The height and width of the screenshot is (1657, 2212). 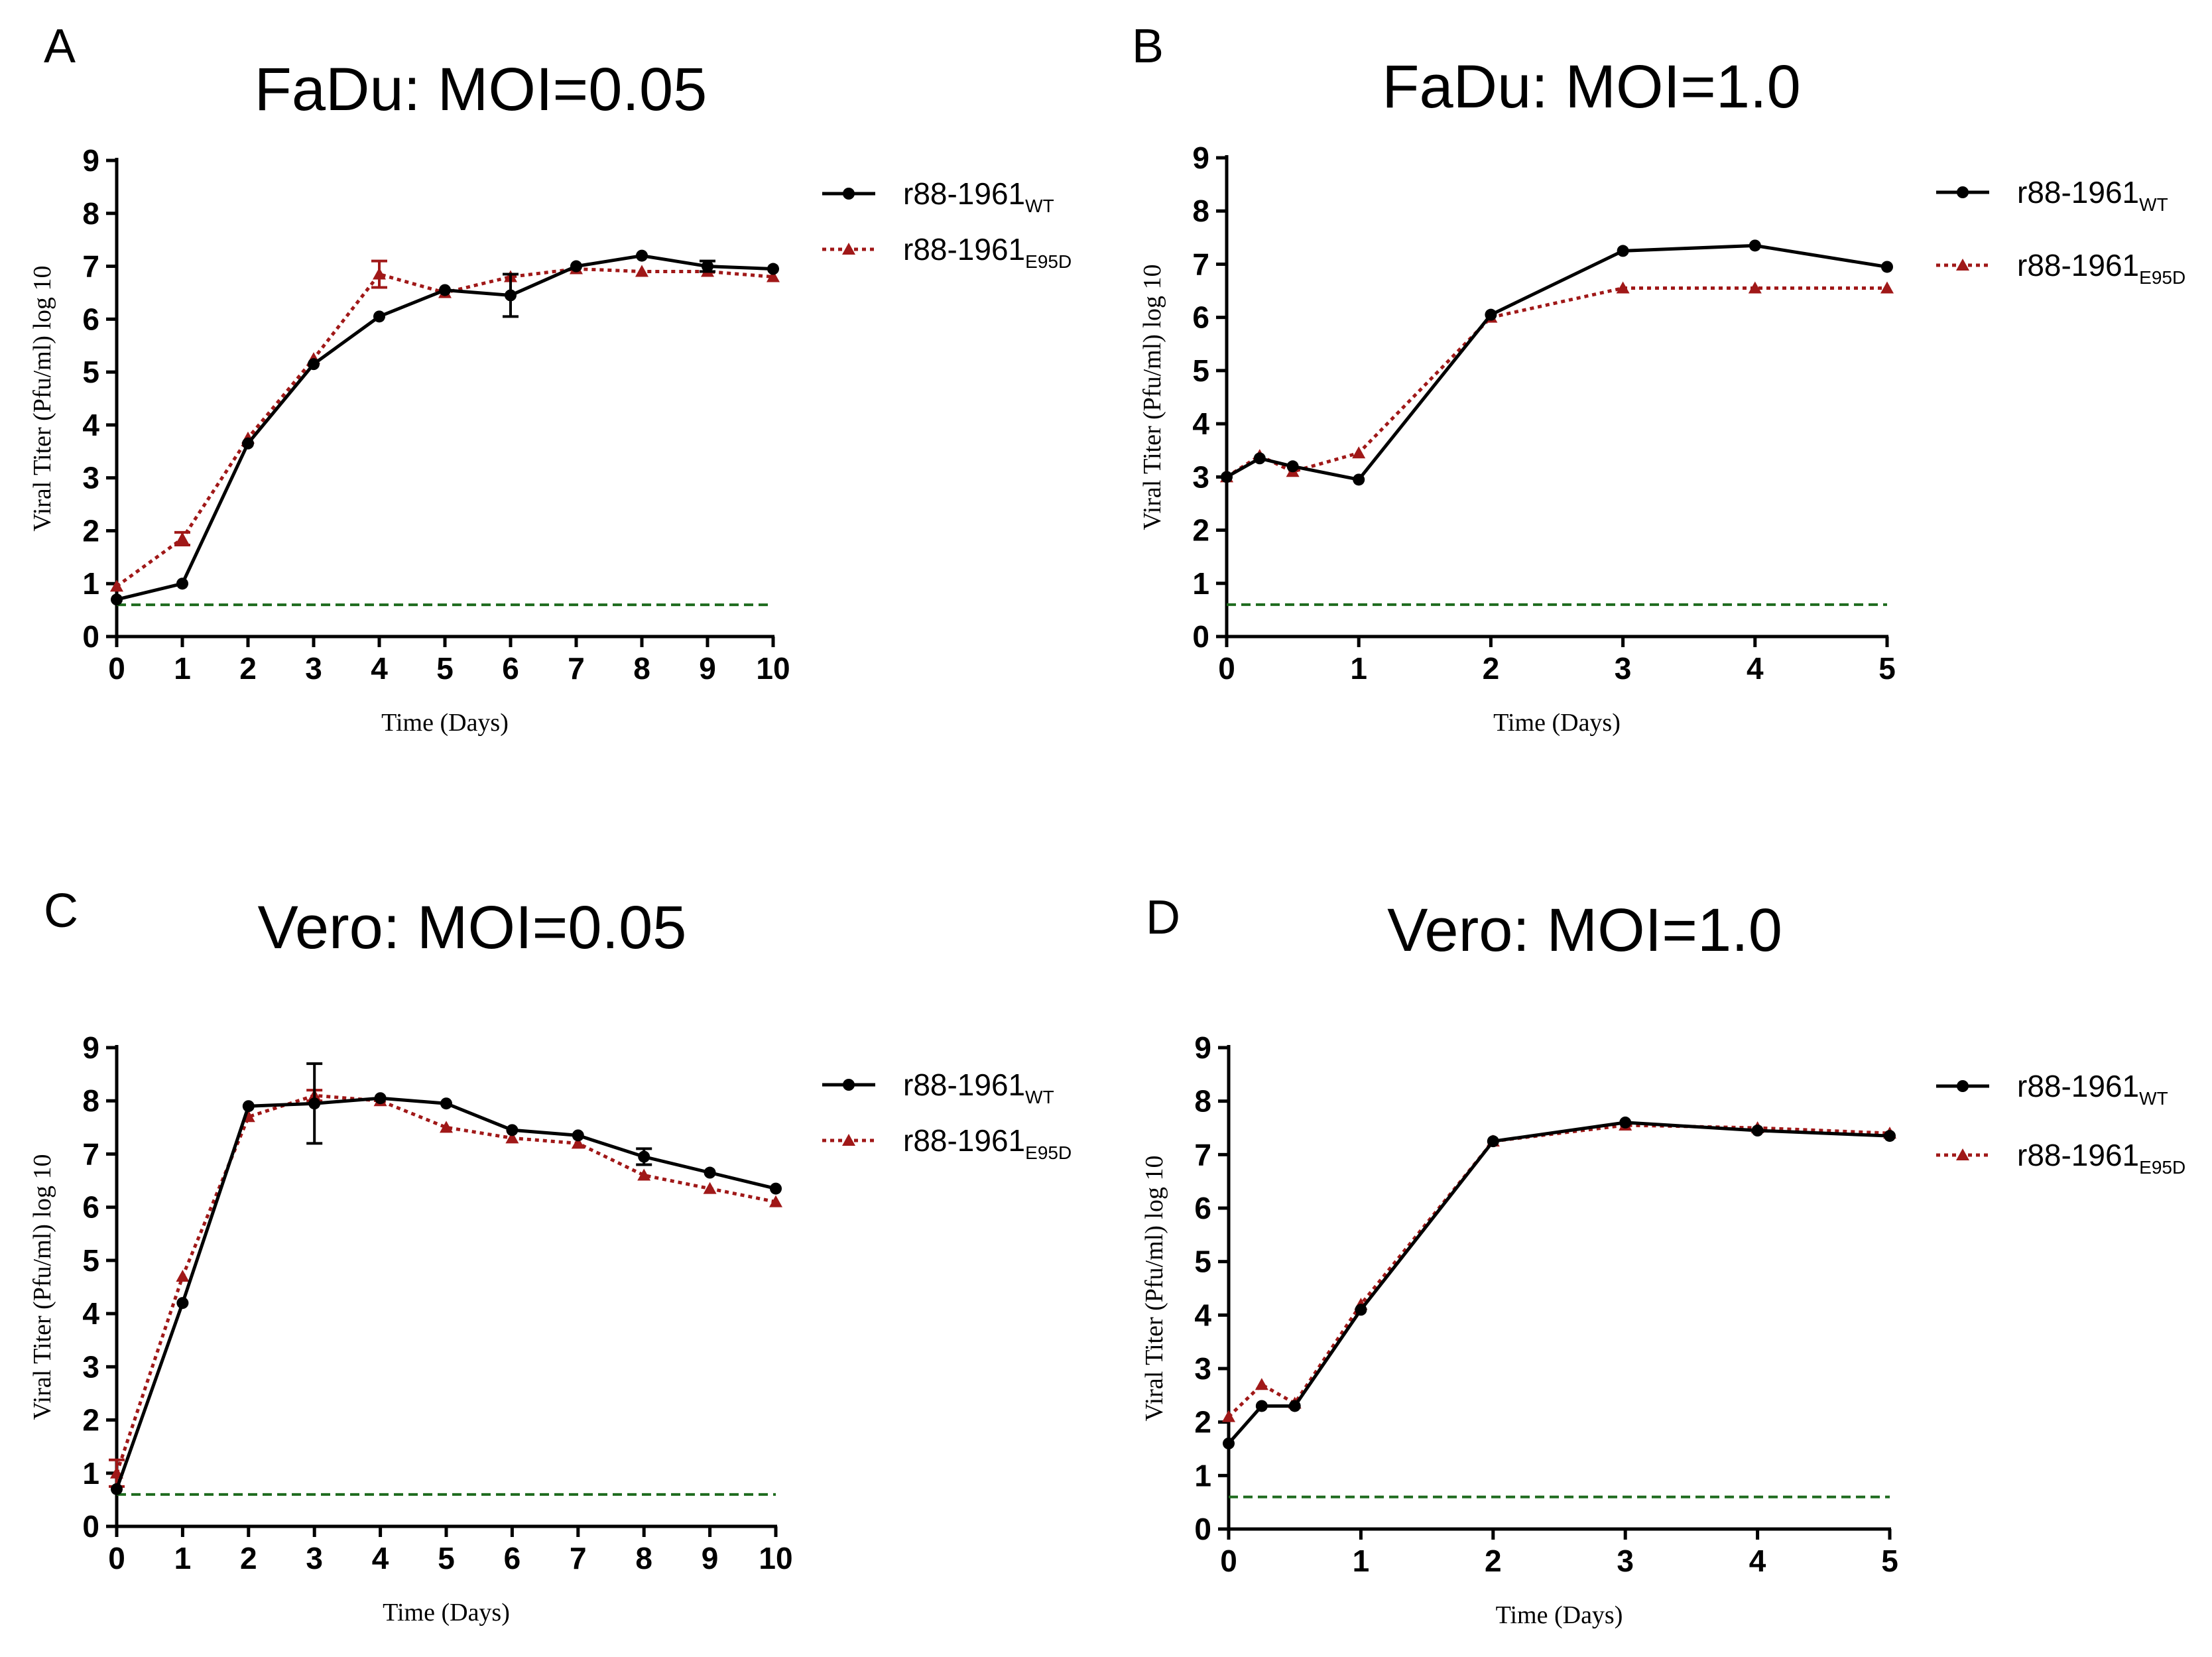 What do you see at coordinates (1048, 1152) in the screenshot?
I see `legend-subscript-e95d: E95D` at bounding box center [1048, 1152].